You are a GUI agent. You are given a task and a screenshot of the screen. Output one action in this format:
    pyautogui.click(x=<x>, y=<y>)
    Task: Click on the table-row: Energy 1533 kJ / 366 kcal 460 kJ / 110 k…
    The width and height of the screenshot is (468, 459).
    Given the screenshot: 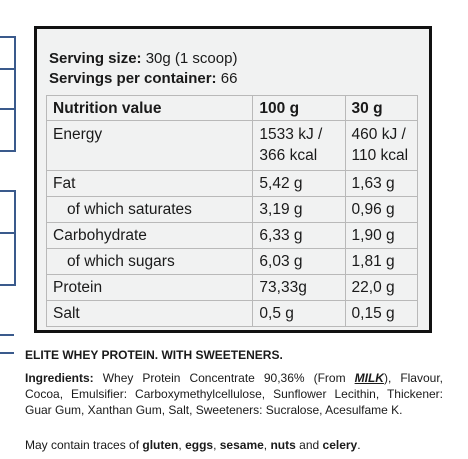 What is the action you would take?
    pyautogui.click(x=232, y=145)
    